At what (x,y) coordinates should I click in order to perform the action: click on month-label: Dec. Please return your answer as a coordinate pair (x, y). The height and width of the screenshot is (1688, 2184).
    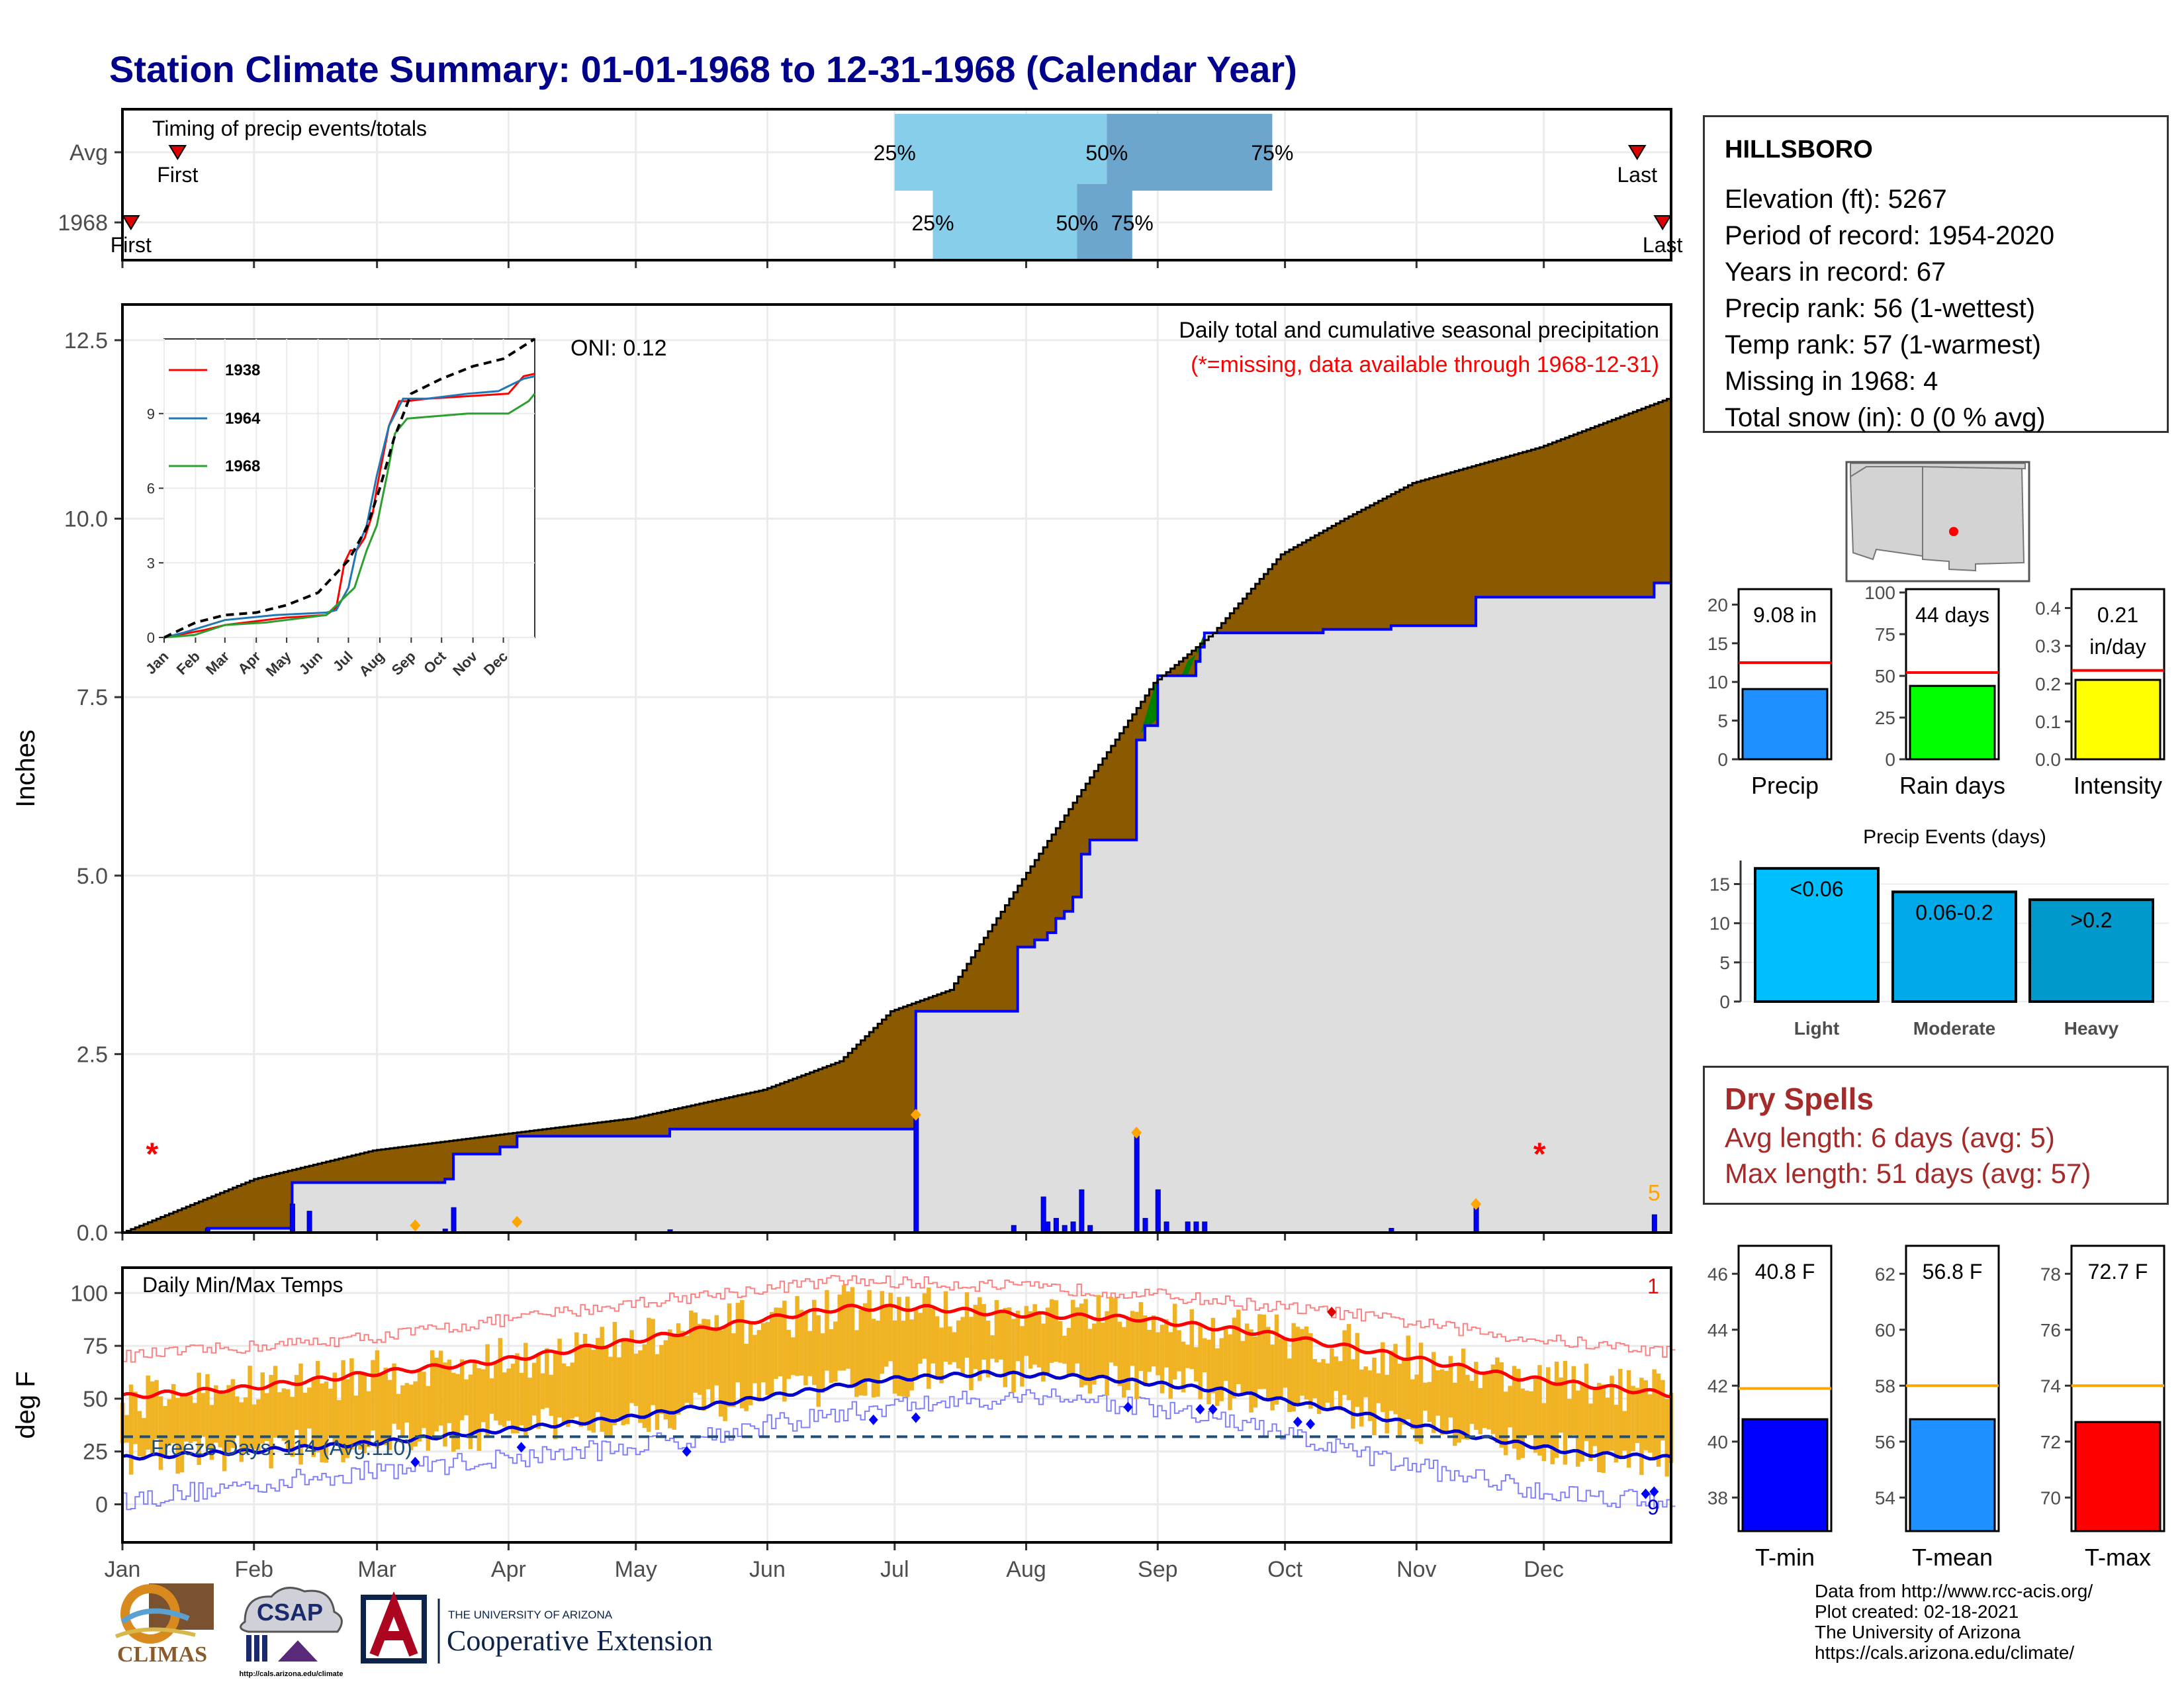
    Looking at the image, I should click on (1544, 1569).